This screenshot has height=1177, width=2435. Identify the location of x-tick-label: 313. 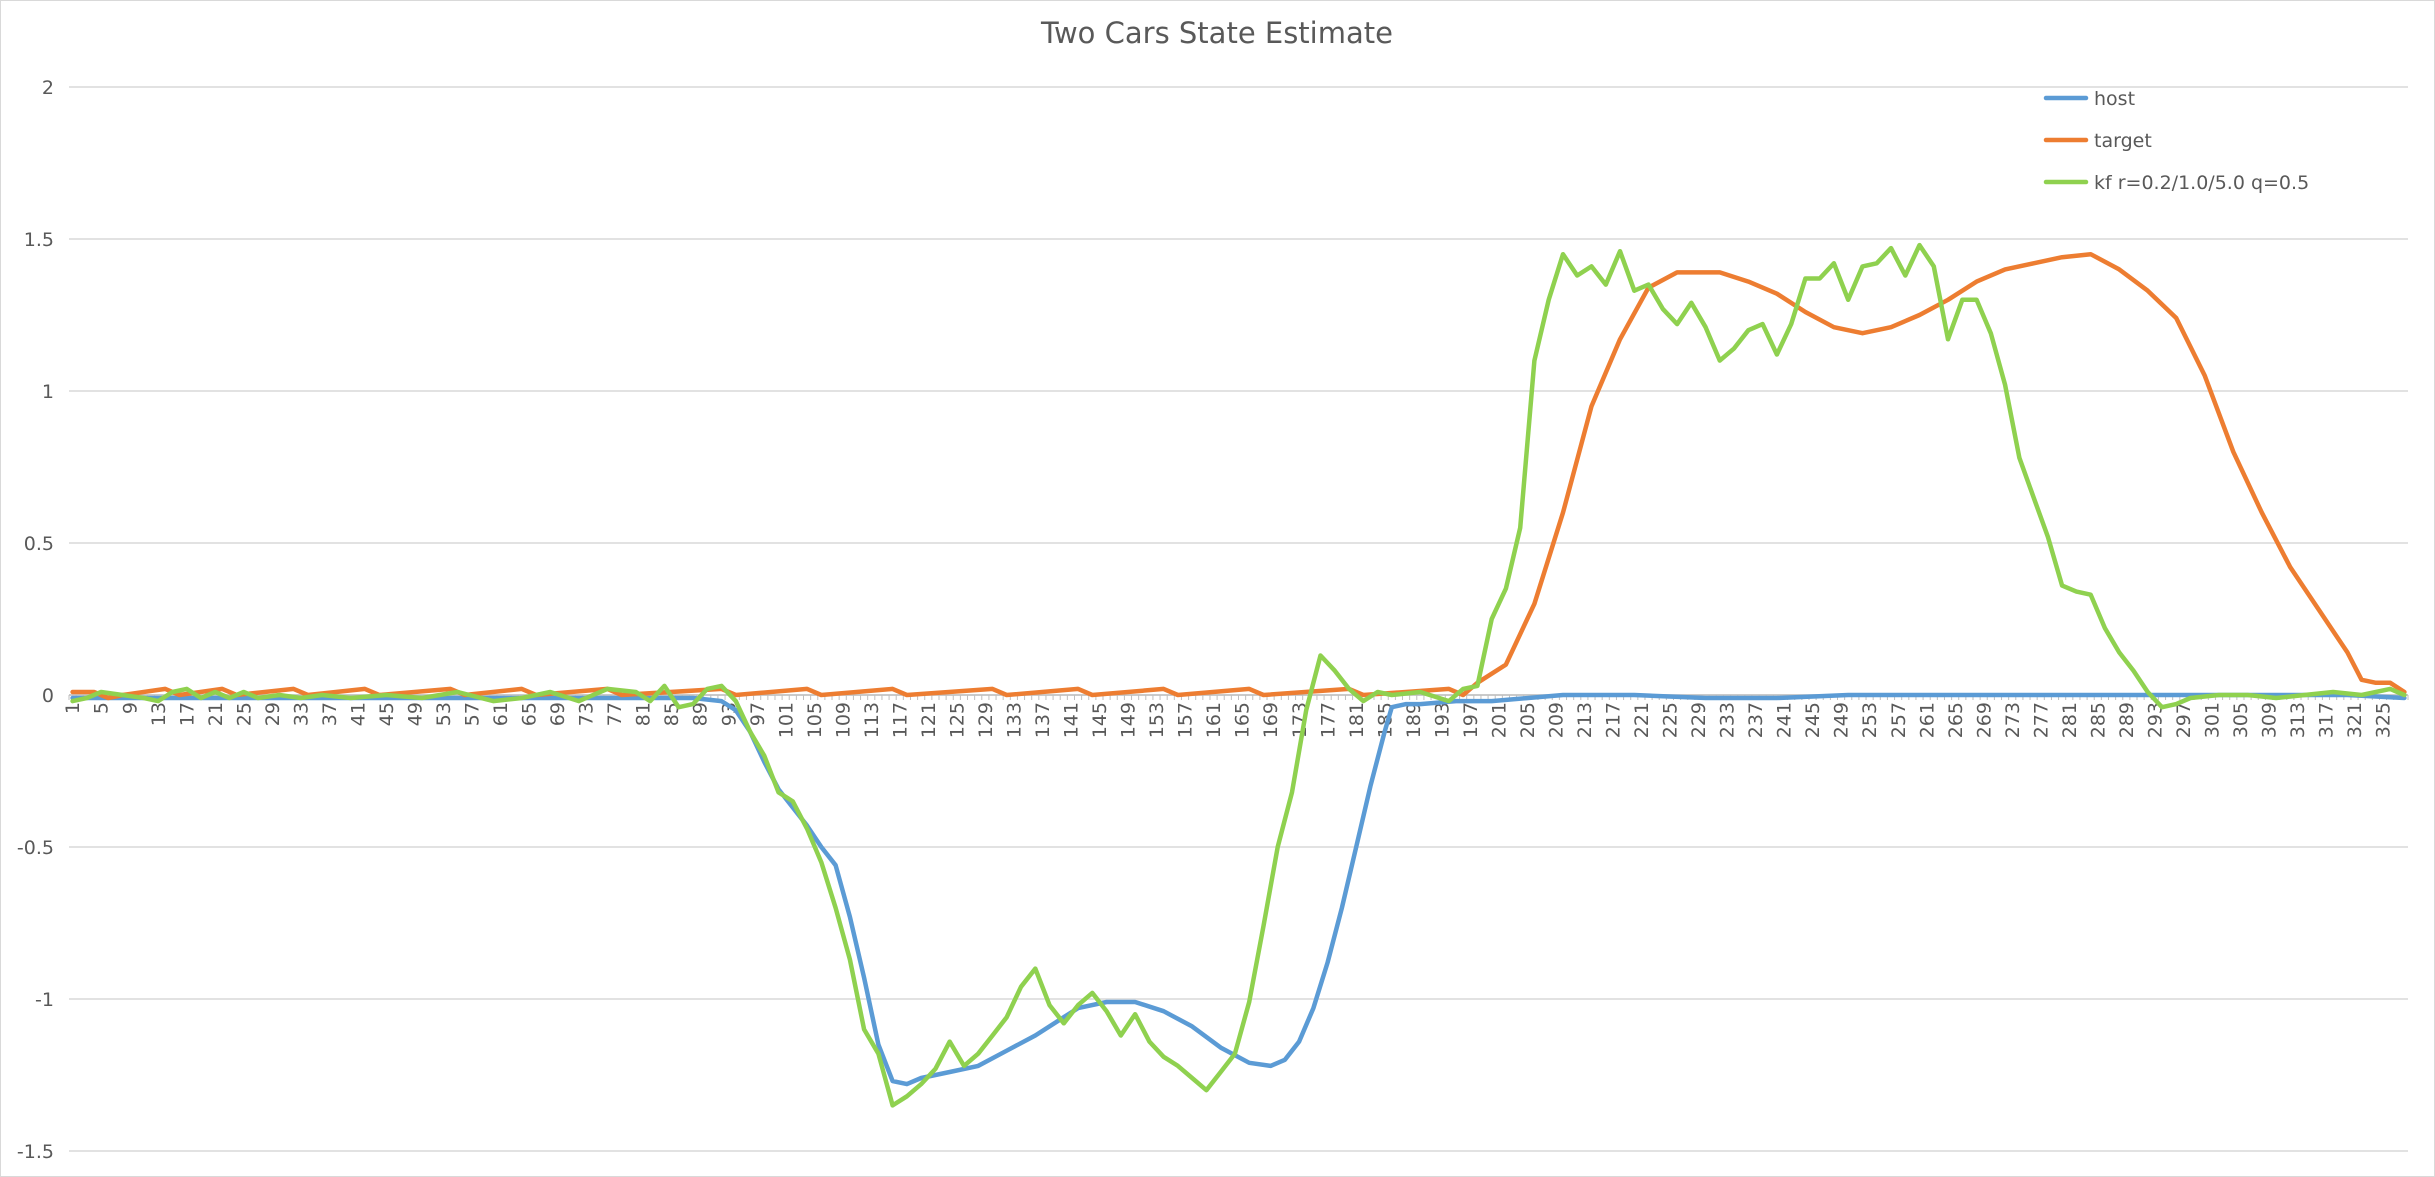
(2298, 720).